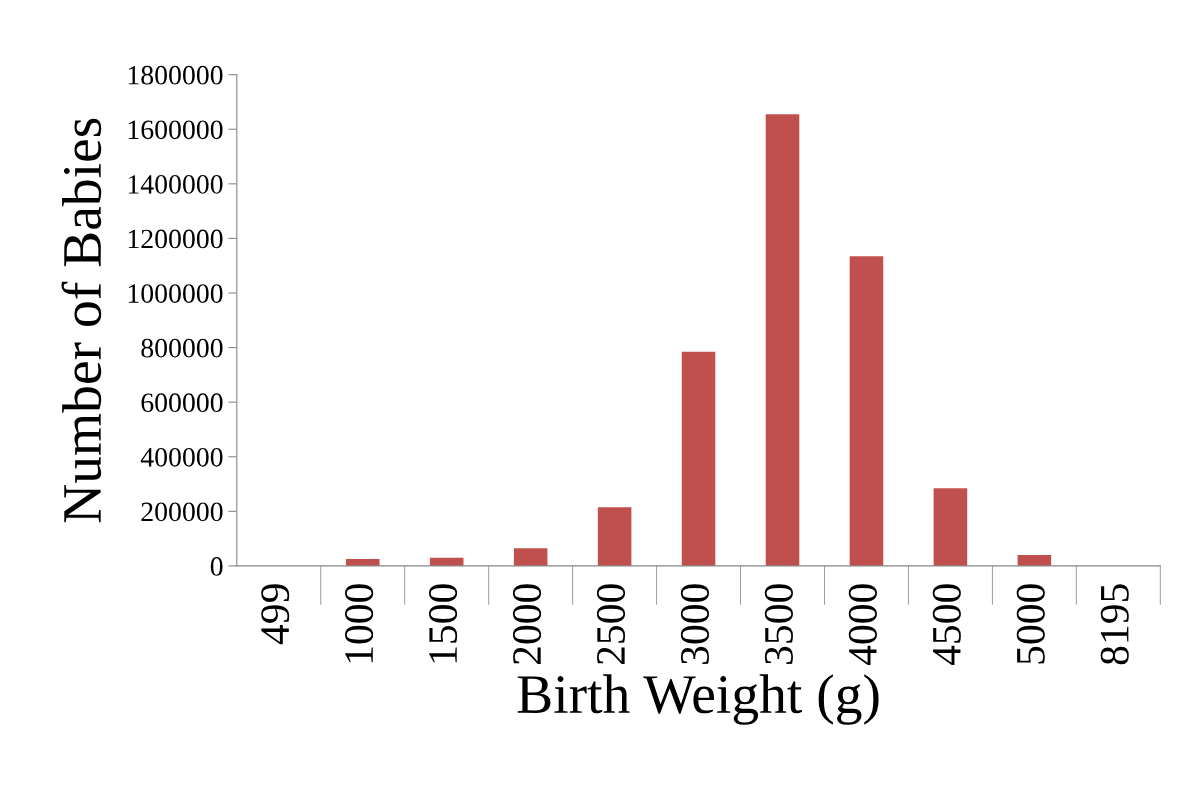 The image size is (1184, 786). Describe the element at coordinates (527, 624) in the screenshot. I see `x-tick-label: 2000` at that location.